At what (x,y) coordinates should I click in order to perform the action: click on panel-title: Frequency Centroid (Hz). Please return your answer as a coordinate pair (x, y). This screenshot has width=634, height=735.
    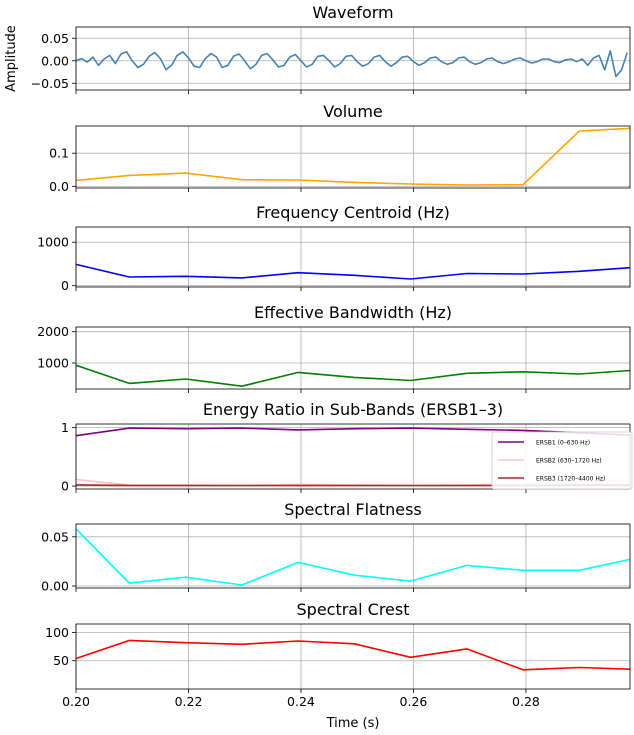
    Looking at the image, I should click on (353, 212).